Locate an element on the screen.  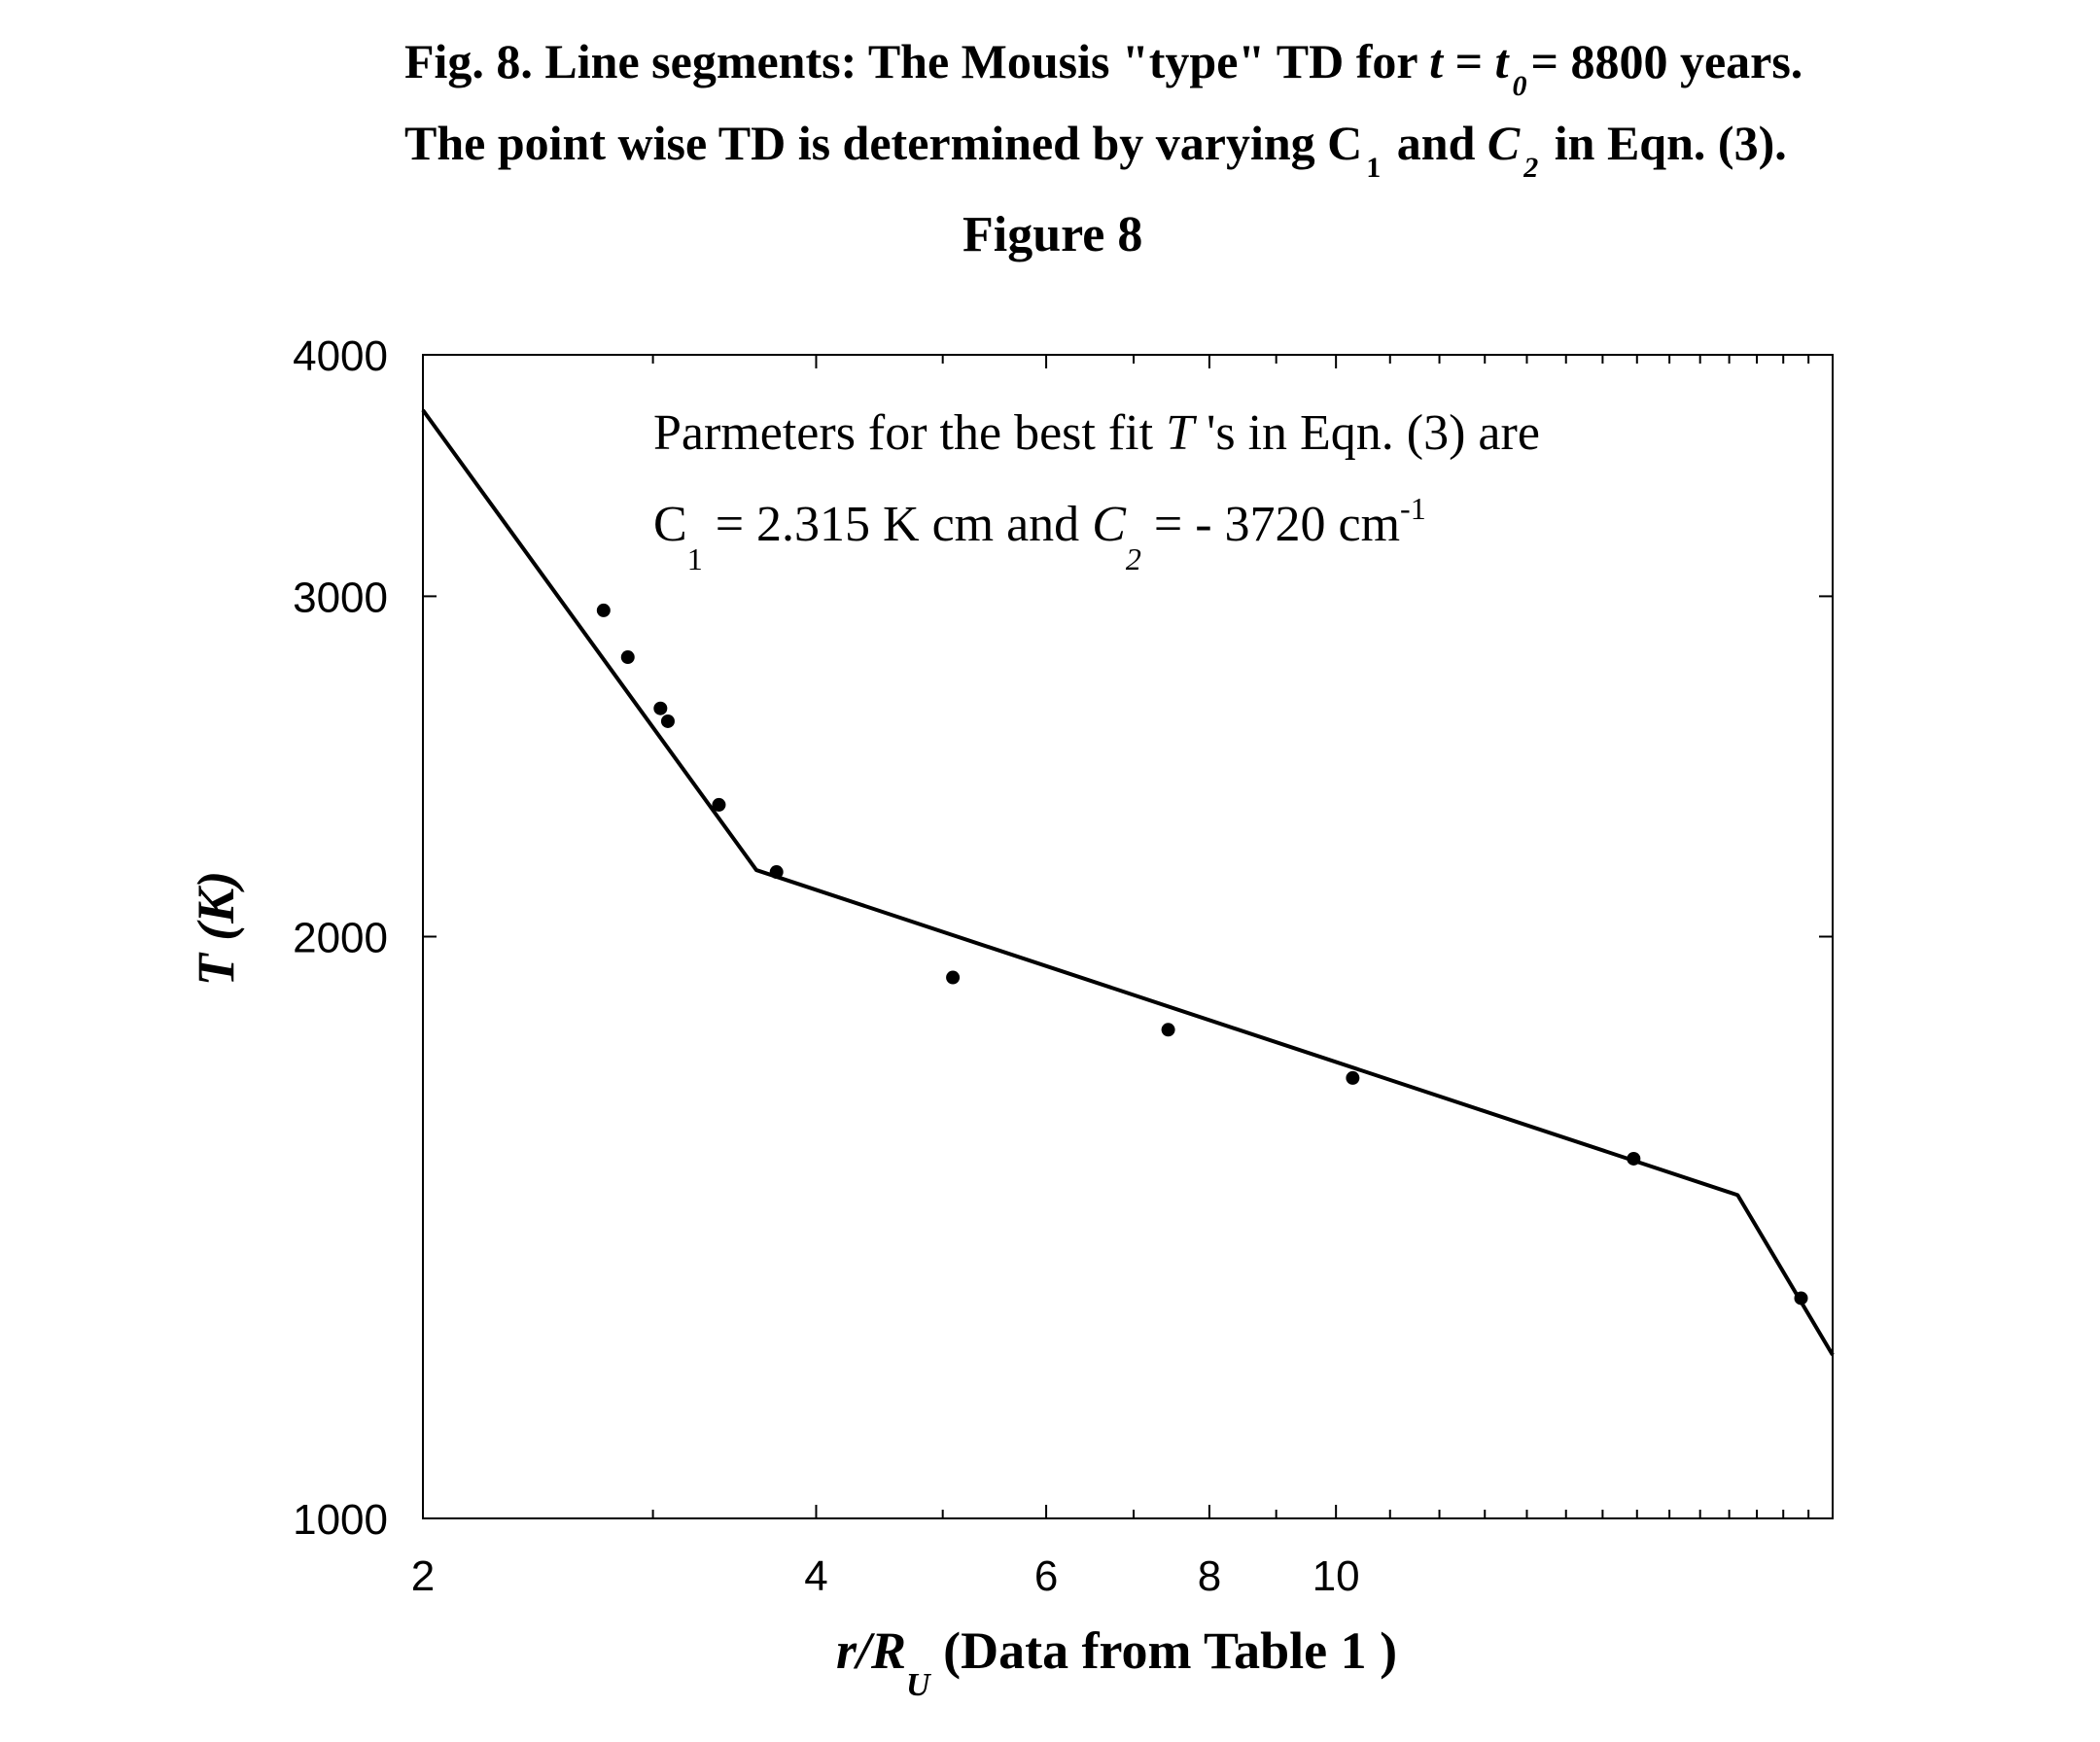
annotation-c1-subscript: 1 is located at coordinates (695, 558).